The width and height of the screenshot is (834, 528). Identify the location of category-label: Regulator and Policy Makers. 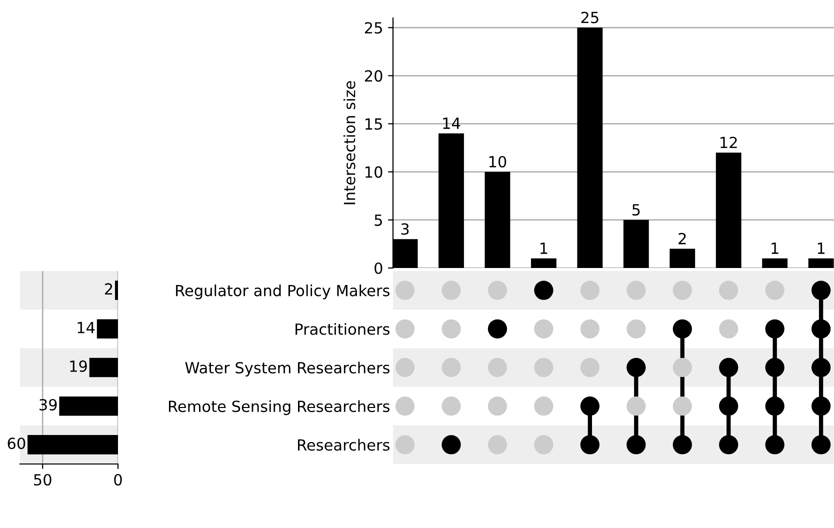
(283, 292).